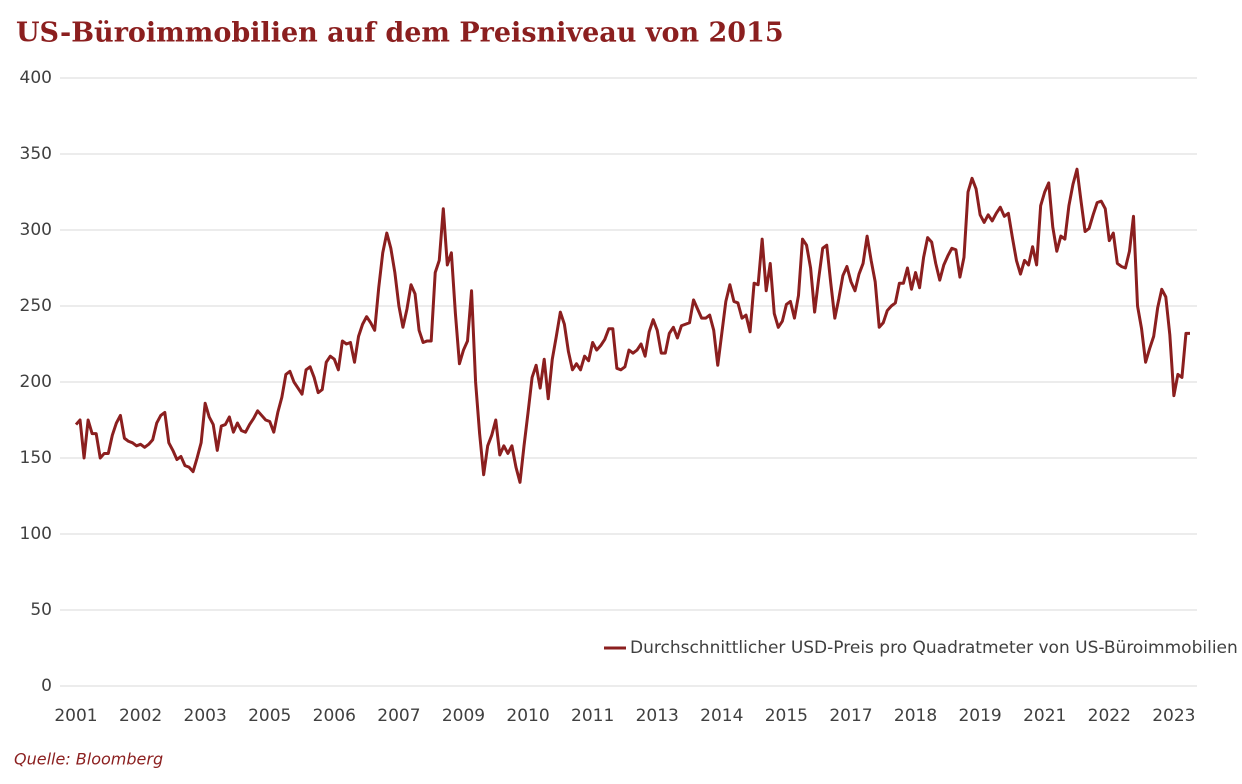  Describe the element at coordinates (36, 534) in the screenshot. I see `y-tick-label: 100` at that location.